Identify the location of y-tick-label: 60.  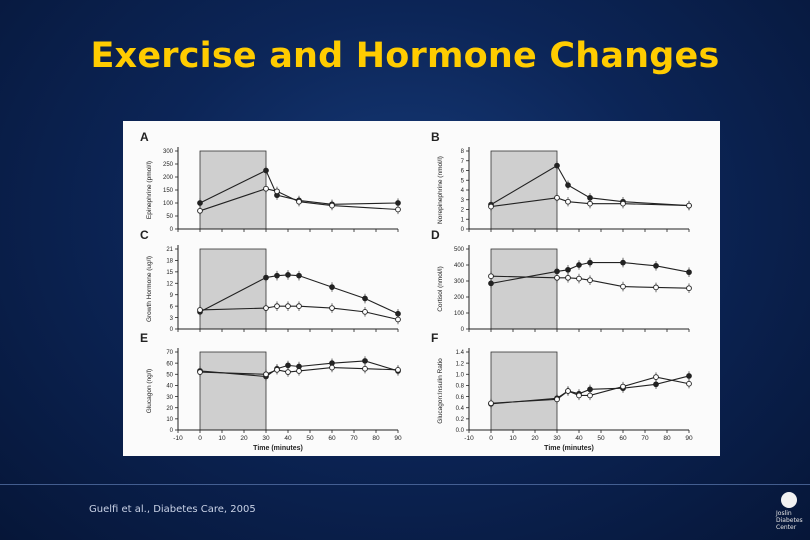
(169, 364).